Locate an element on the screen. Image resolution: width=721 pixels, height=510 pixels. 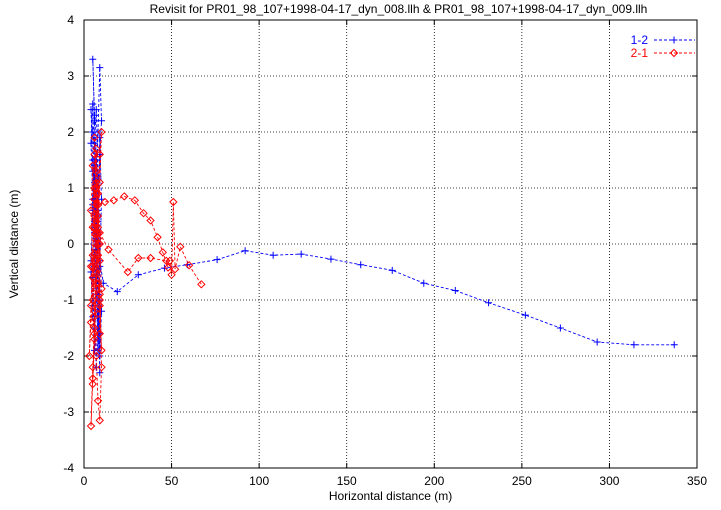
series-line is located at coordinates (145, 279).